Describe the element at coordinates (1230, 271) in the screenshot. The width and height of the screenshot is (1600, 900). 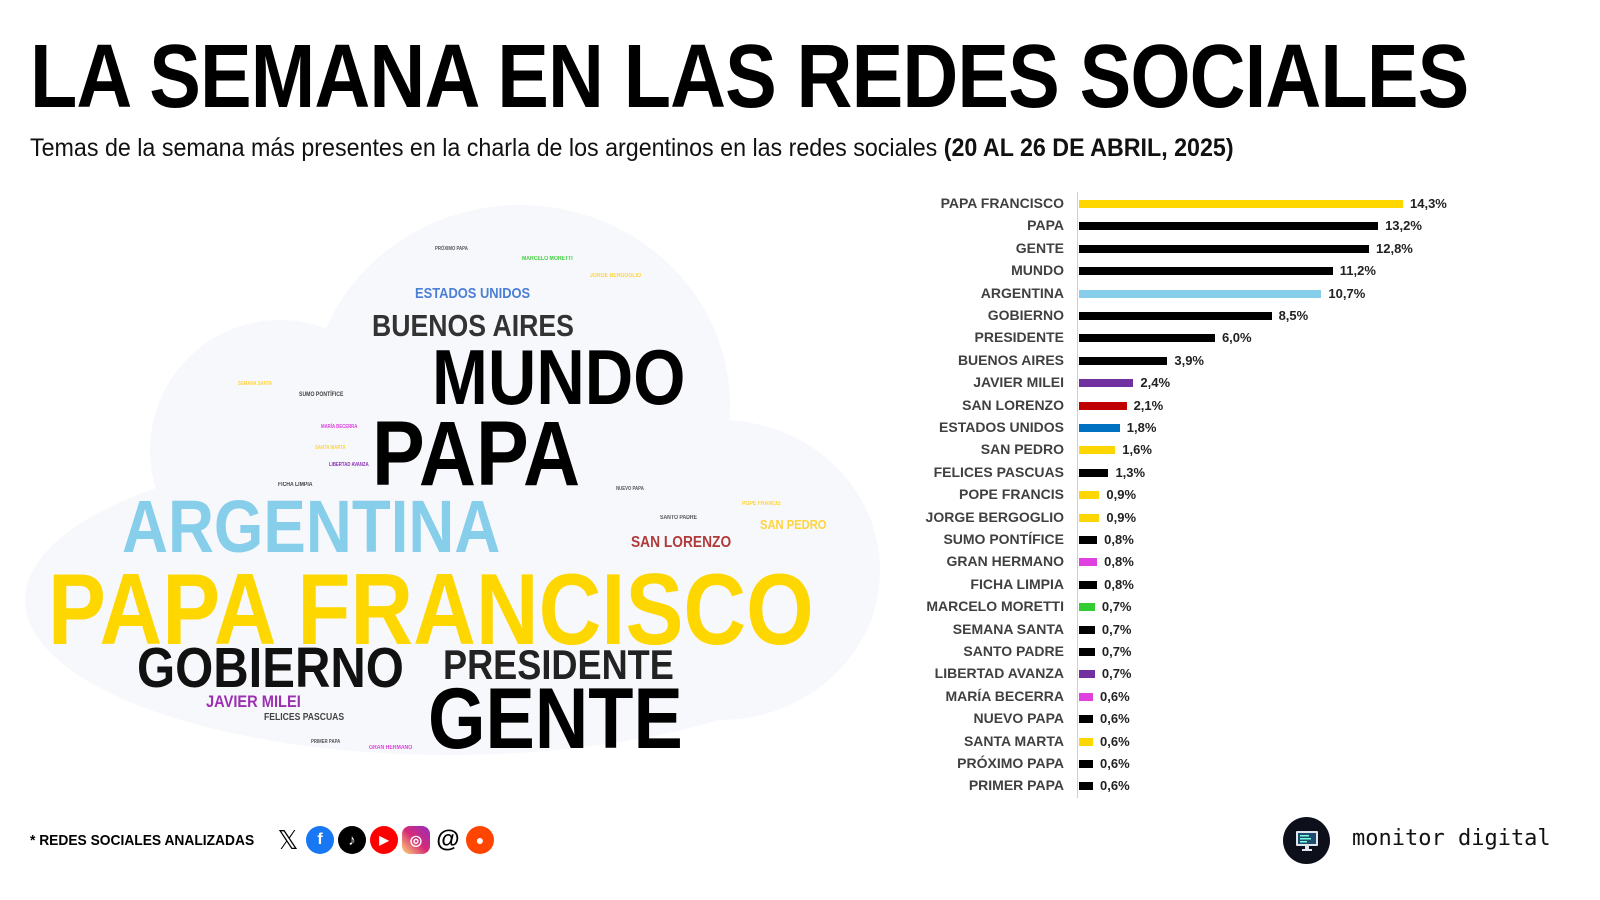
I see `bar-row: MUNDO 11,2%` at that location.